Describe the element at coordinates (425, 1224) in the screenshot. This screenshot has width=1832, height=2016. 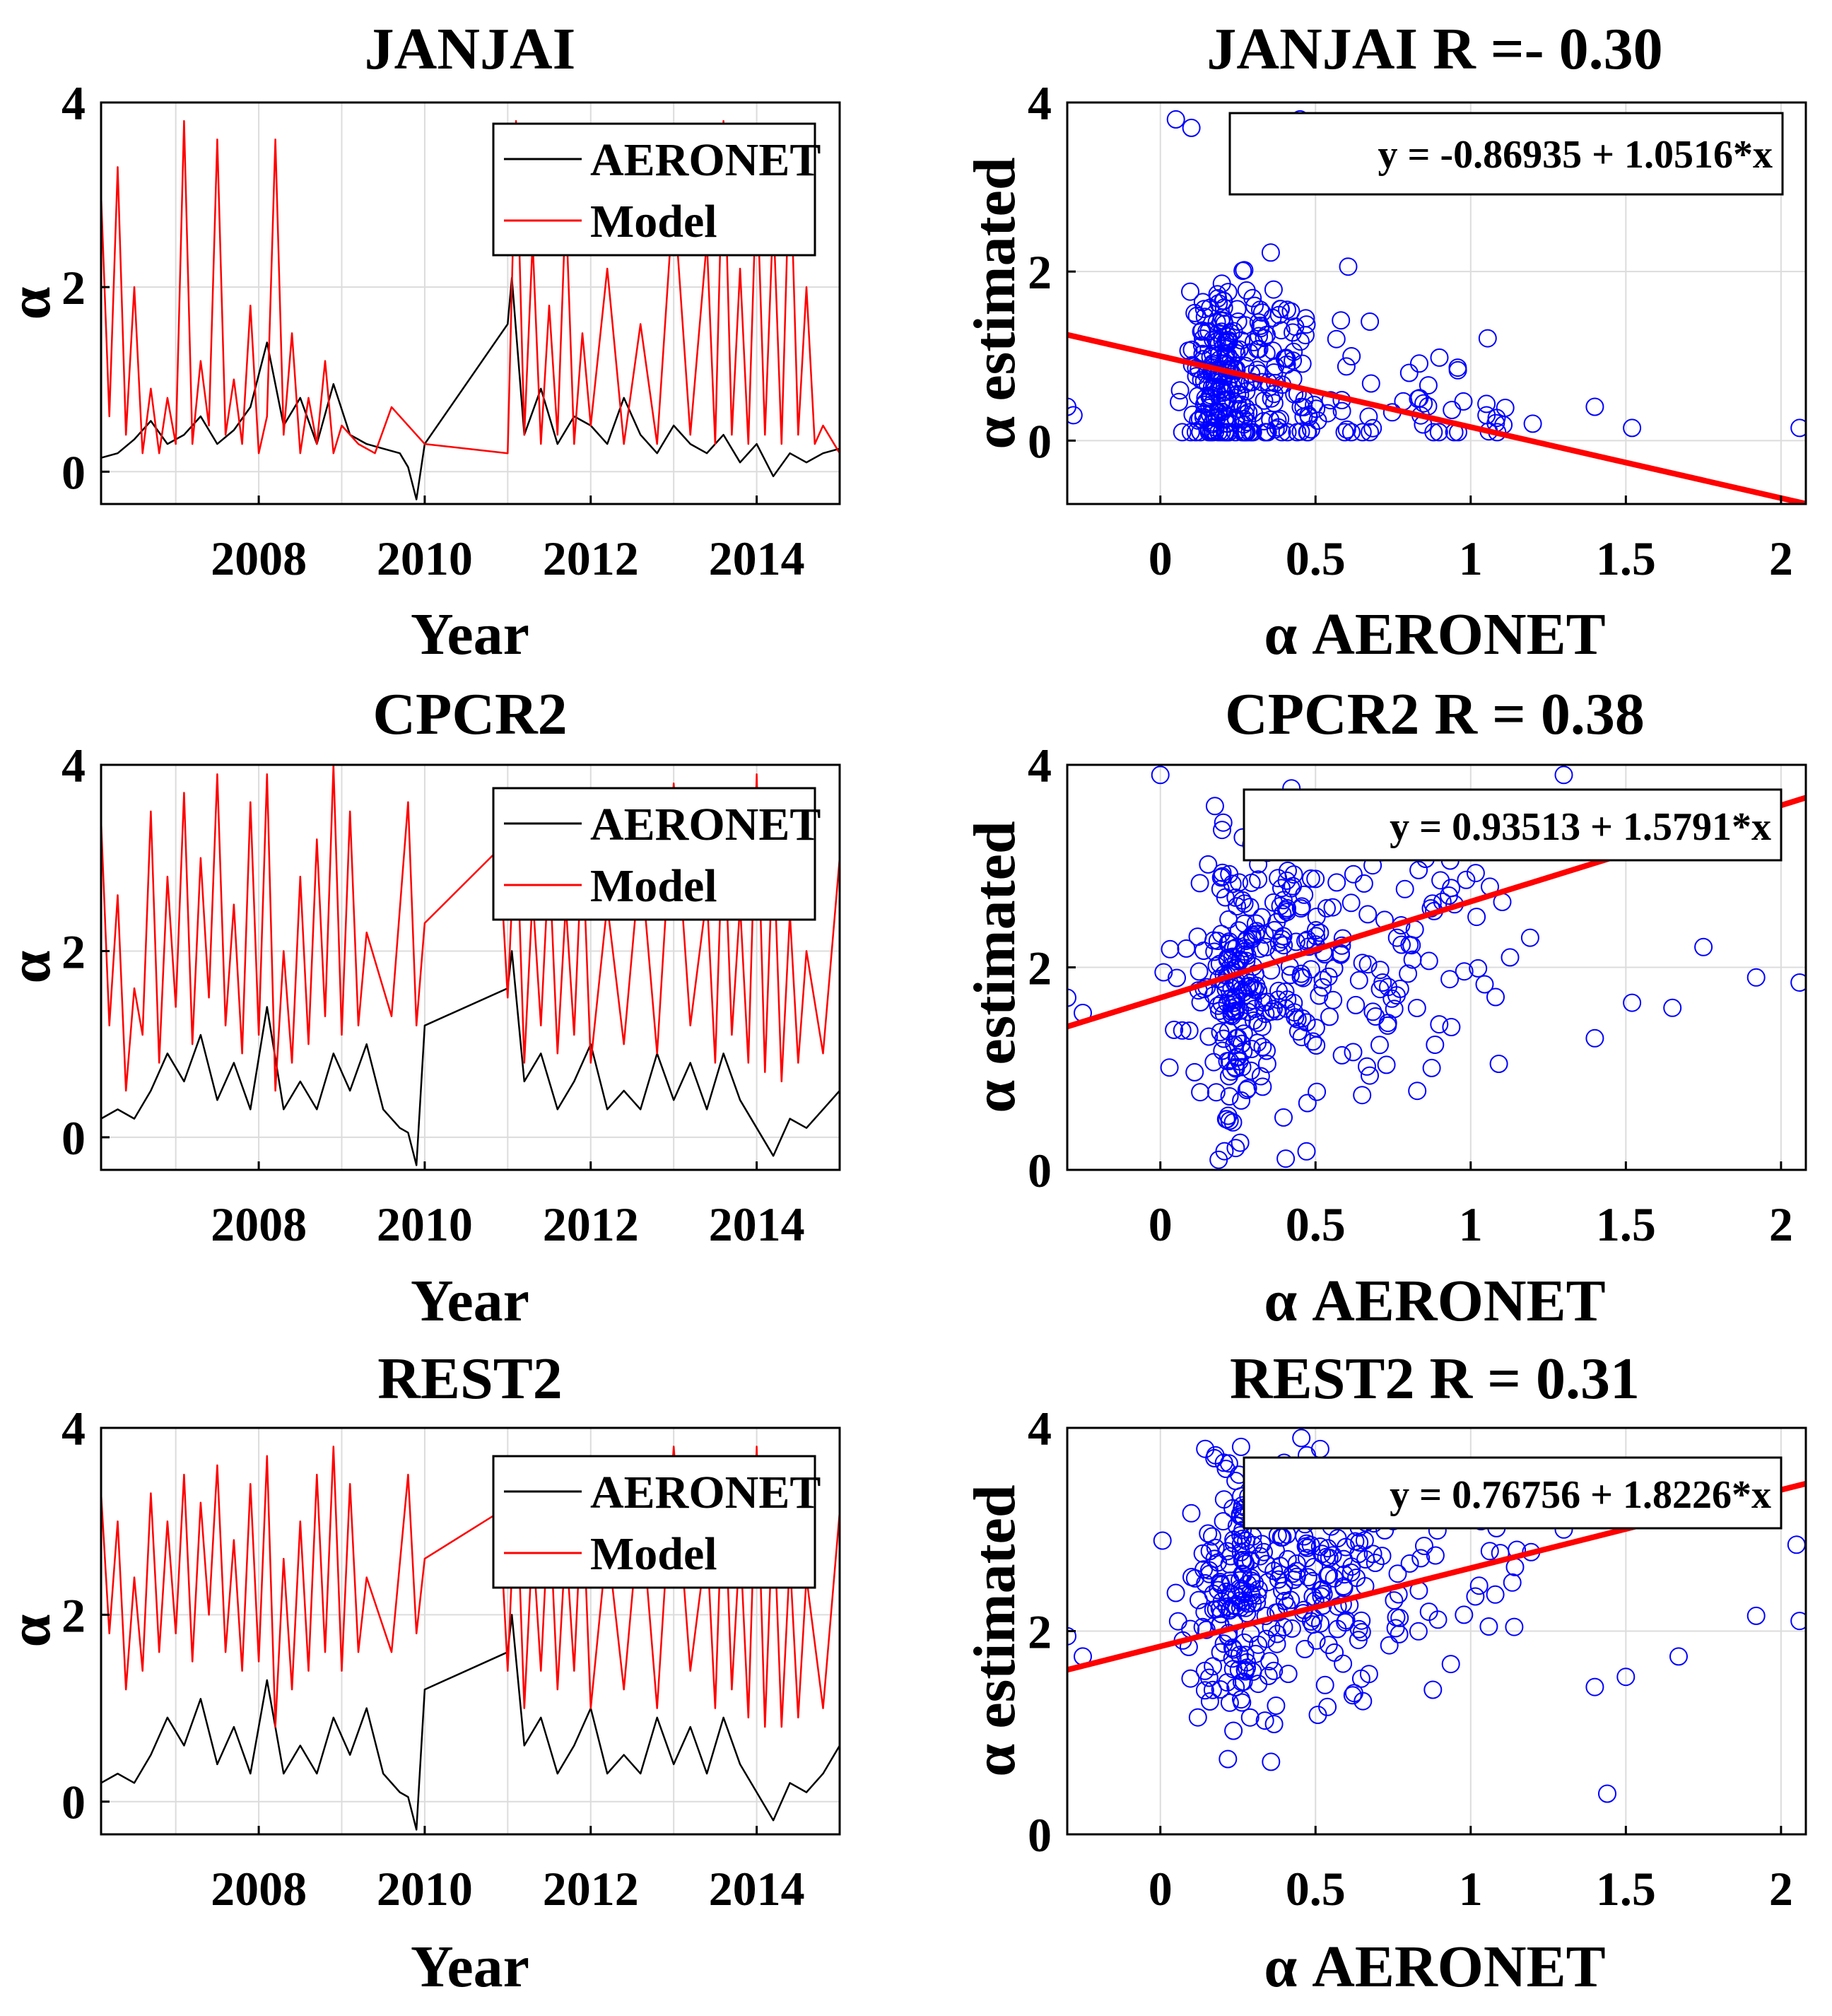
I see `x-tick-label: 2010` at that location.